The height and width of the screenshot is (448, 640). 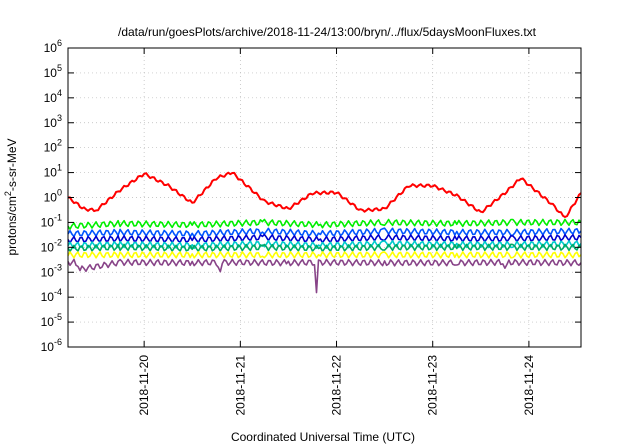 What do you see at coordinates (337, 385) in the screenshot?
I see `x-tick-label: 2018-11-22` at bounding box center [337, 385].